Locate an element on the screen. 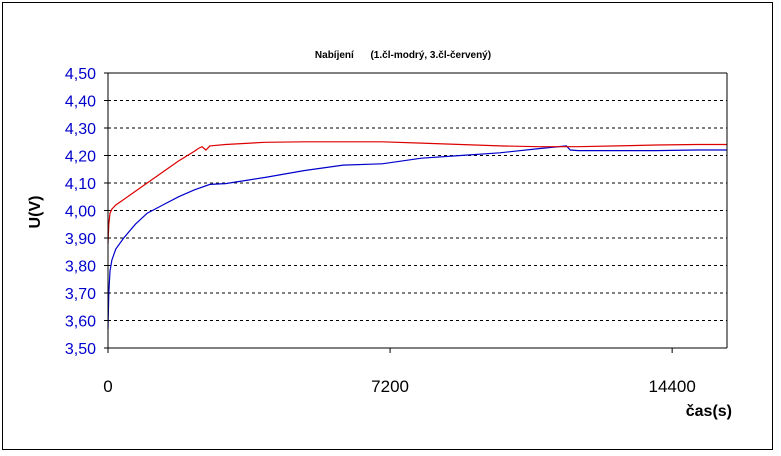  x-axis-label: čas(s) is located at coordinates (709, 411).